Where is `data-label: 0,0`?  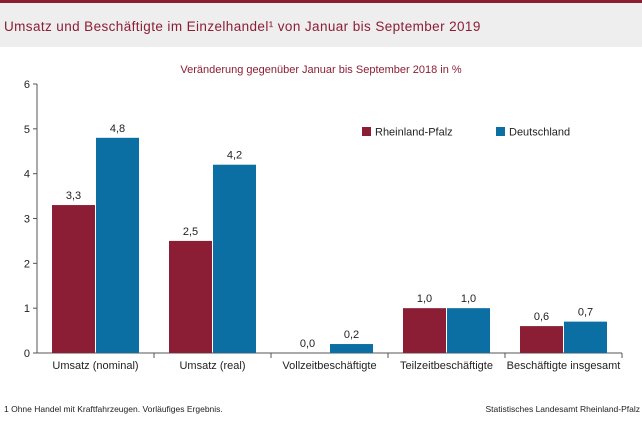 data-label: 0,0 is located at coordinates (307, 344).